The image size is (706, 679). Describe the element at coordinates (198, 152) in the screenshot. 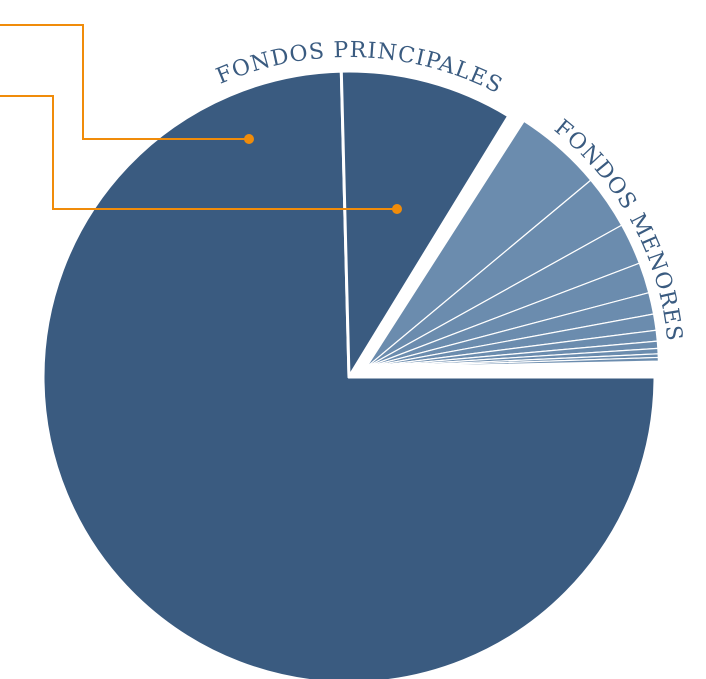

I see `leader-slice-1-line` at that location.